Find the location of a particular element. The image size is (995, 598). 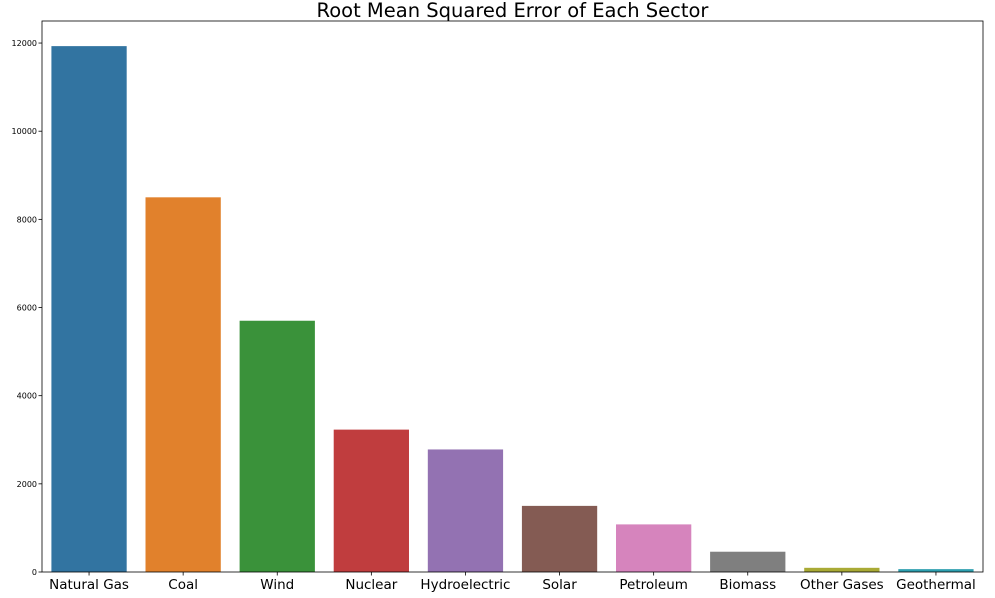

bar-nuclear is located at coordinates (371, 500).